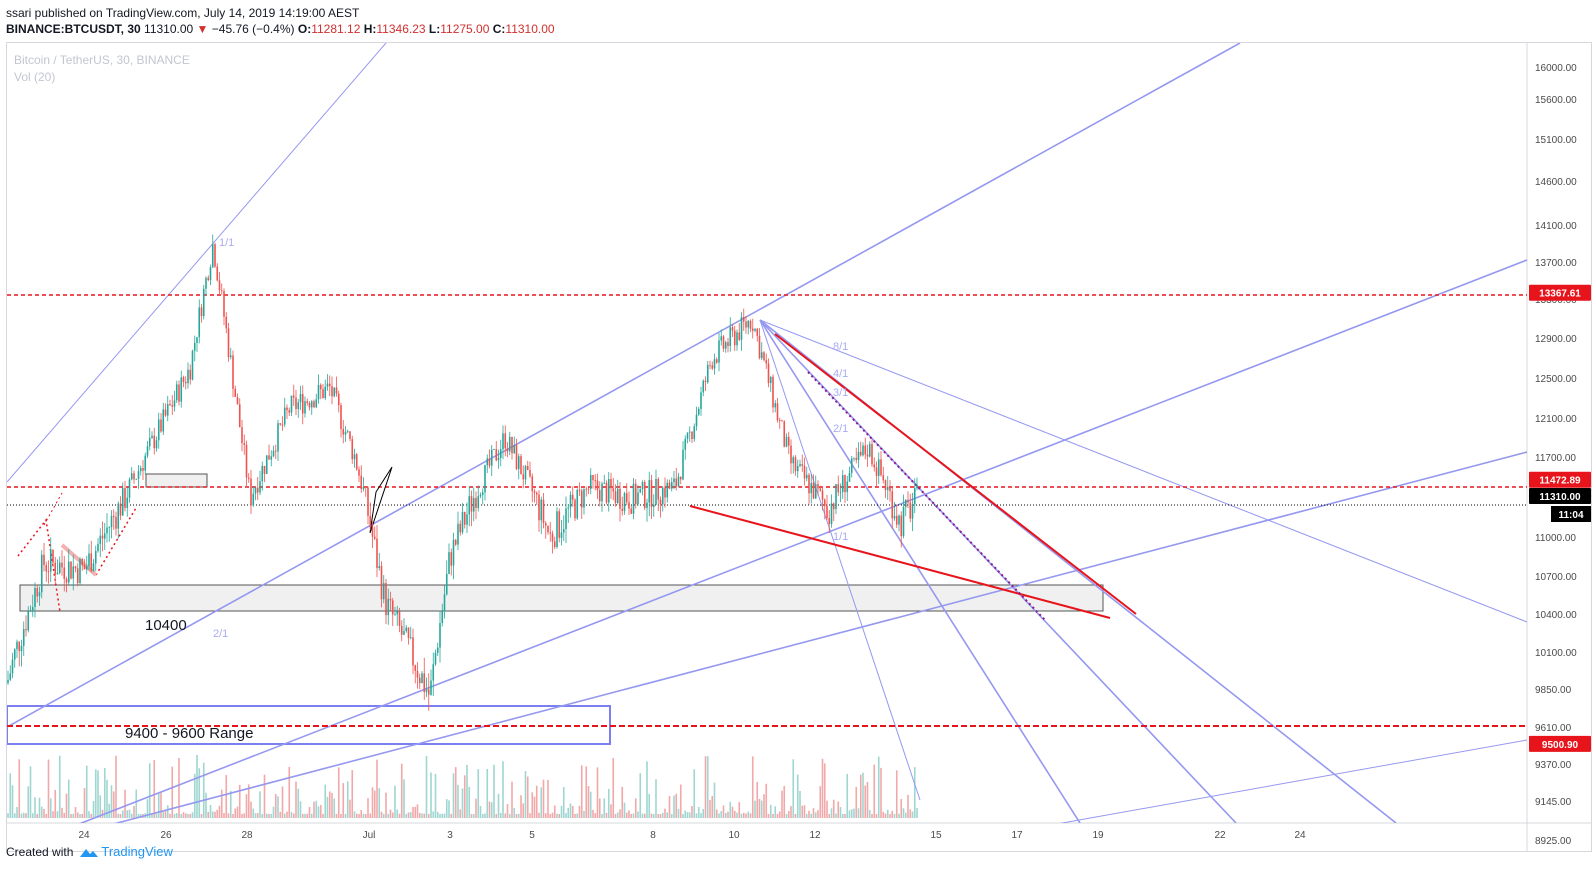  Describe the element at coordinates (1556, 615) in the screenshot. I see `y-tick-label: 10400.00` at that location.